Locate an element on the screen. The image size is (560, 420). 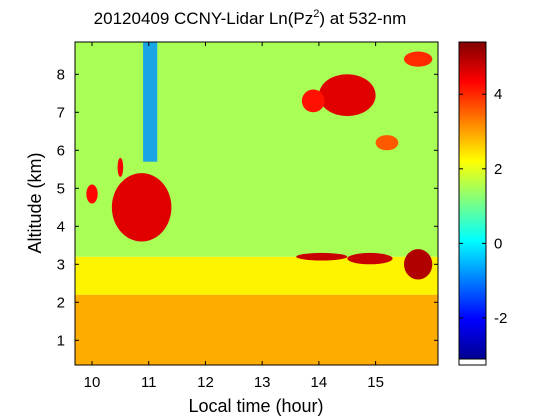
y-tick-label: 5 is located at coordinates (61, 188).